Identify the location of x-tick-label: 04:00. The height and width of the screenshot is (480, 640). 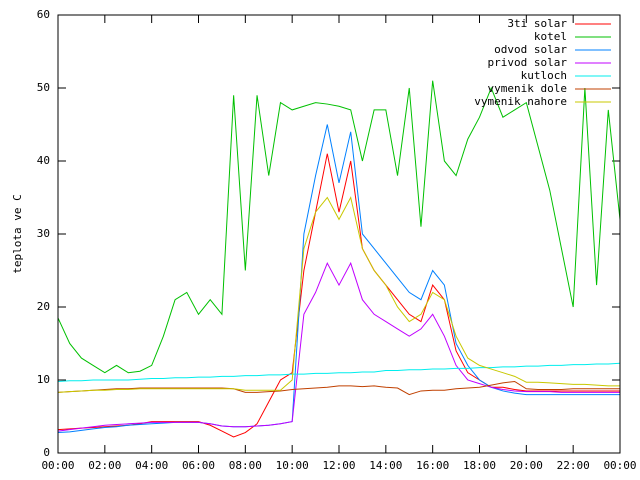
(151, 465).